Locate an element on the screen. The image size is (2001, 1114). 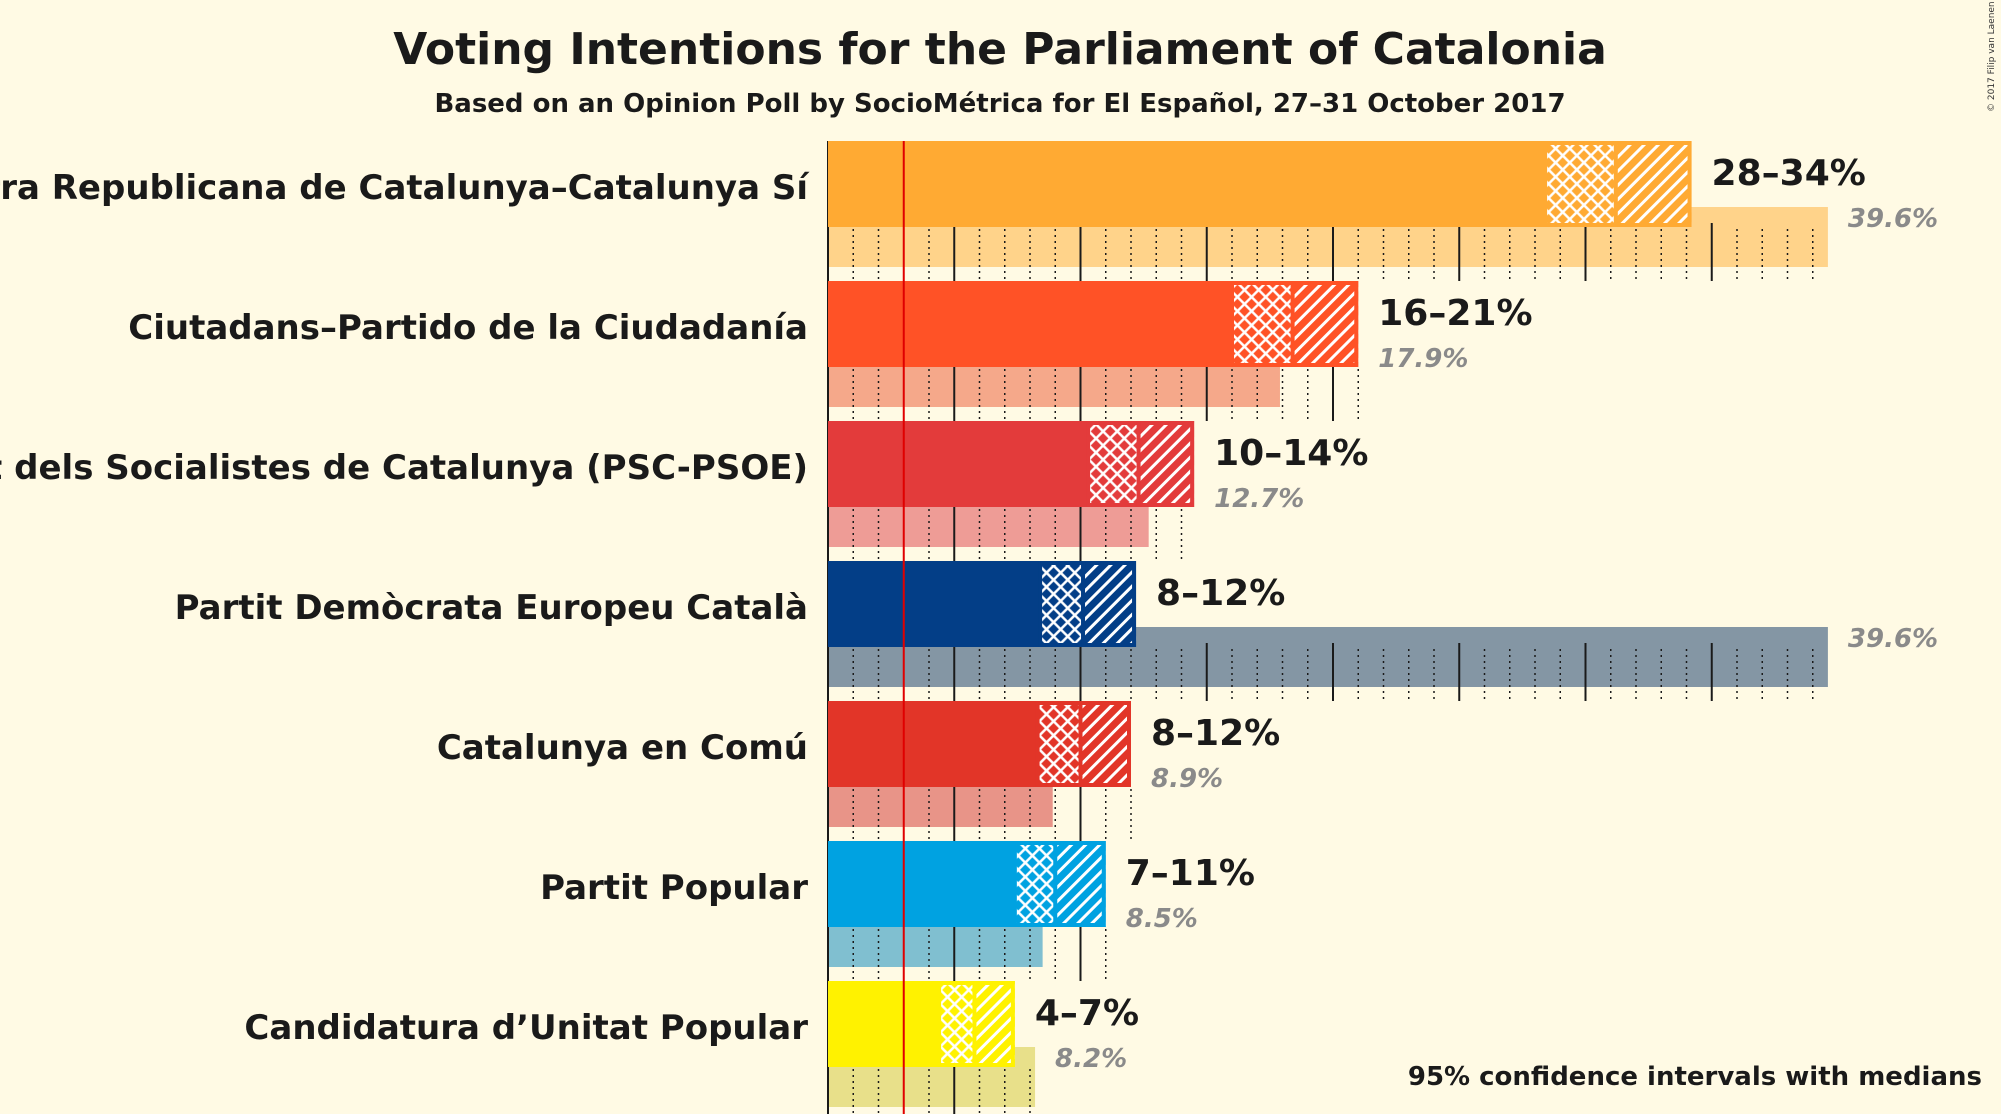
party-name-label: Partit Demòcrata Europeu Català is located at coordinates (491, 608).